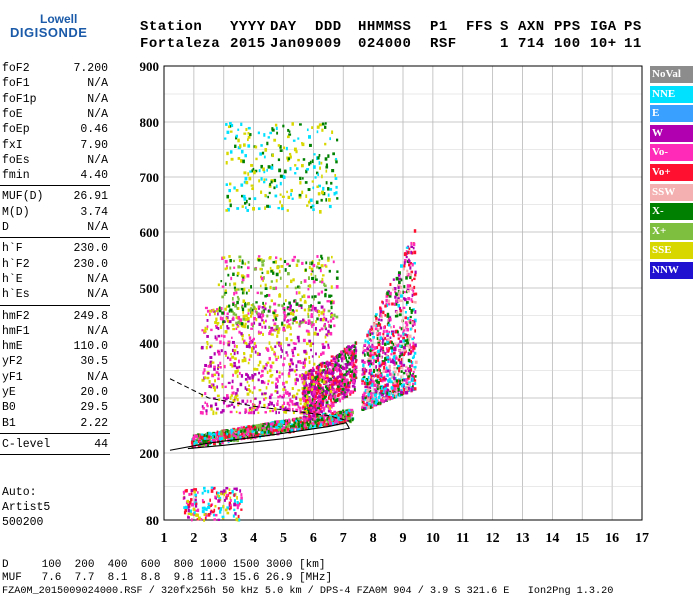  Describe the element at coordinates (248, 44) in the screenshot. I see `header-value-1: 2015` at that location.